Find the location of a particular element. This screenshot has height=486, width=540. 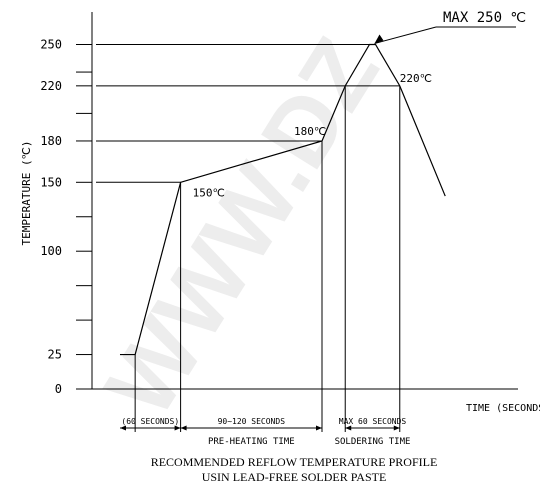

caption-line-1: RECOMMENDED REFLOW TEMPERATURE PROFILE is located at coordinates (294, 462).